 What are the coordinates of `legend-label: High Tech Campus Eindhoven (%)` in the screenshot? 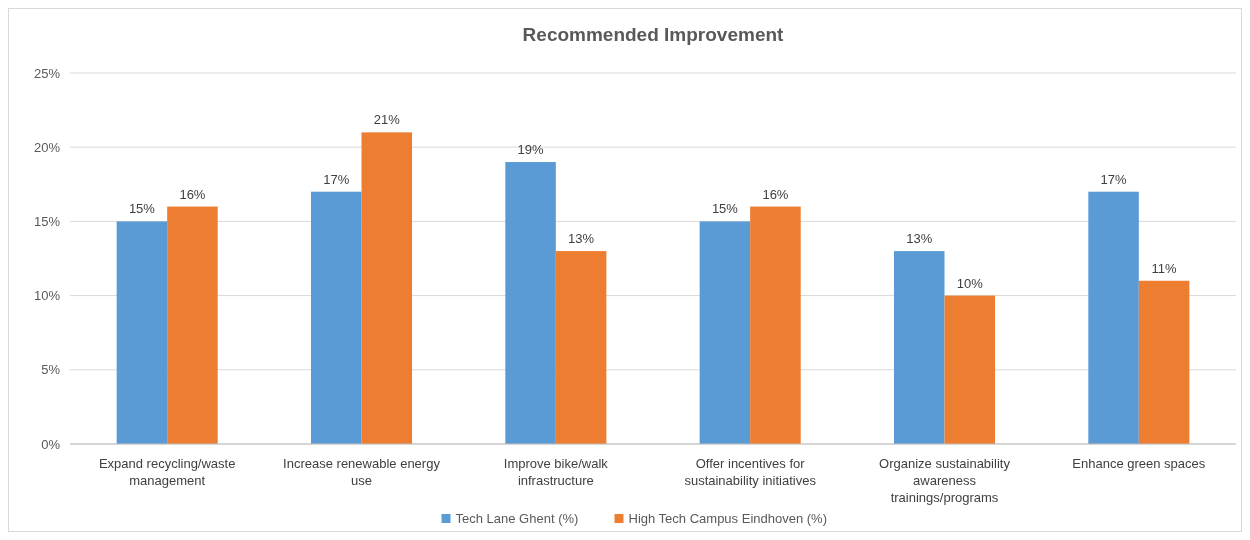 It's located at (727, 518).